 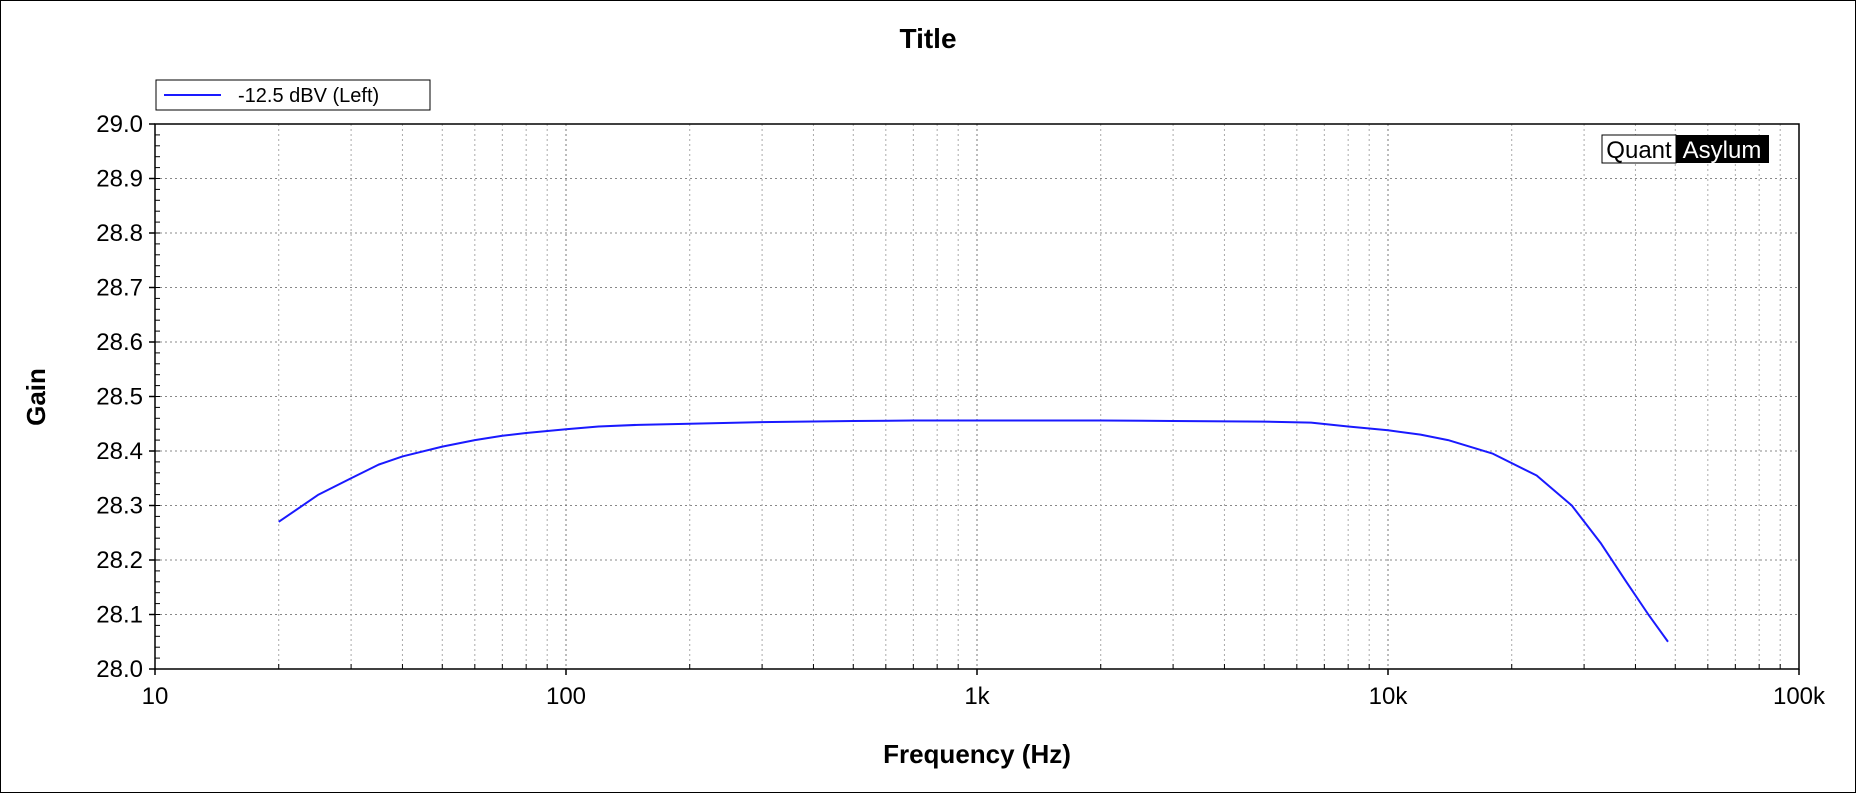 I want to click on y-tick-label: 28.4, so click(x=119, y=451).